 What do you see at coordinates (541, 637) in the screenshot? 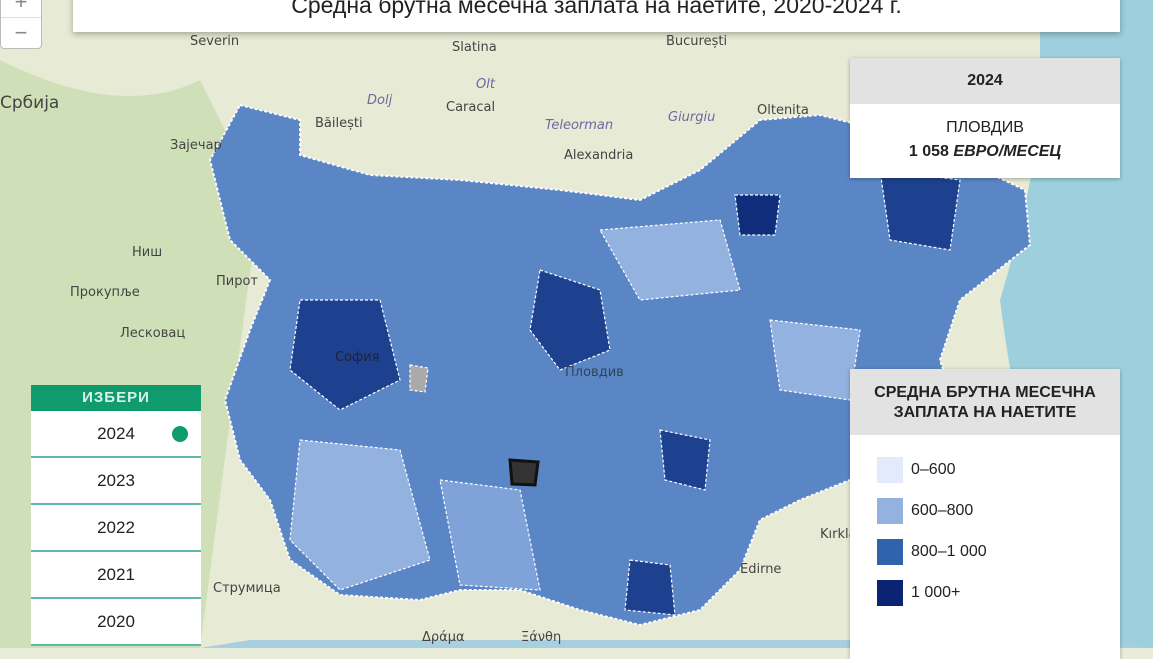
I see `map-label: Ξάνθη` at bounding box center [541, 637].